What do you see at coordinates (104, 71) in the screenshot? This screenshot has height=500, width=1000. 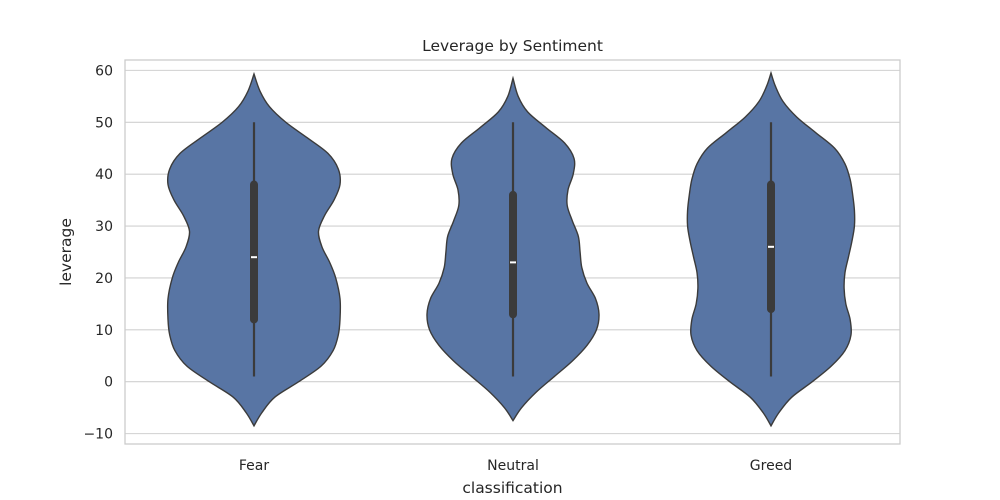 I see `y-tick-label: 60` at bounding box center [104, 71].